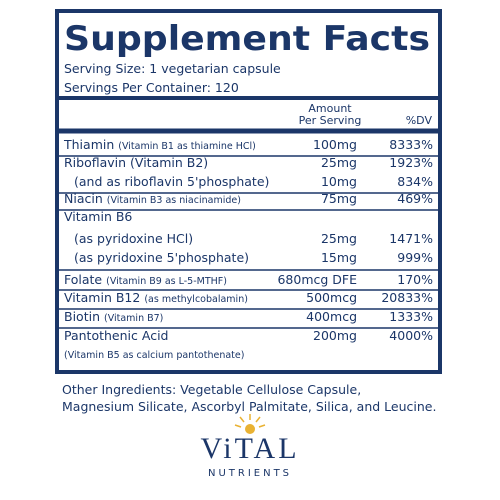 The image size is (500, 500). Describe the element at coordinates (335, 335) in the screenshot. I see `amount: 200mg` at that location.